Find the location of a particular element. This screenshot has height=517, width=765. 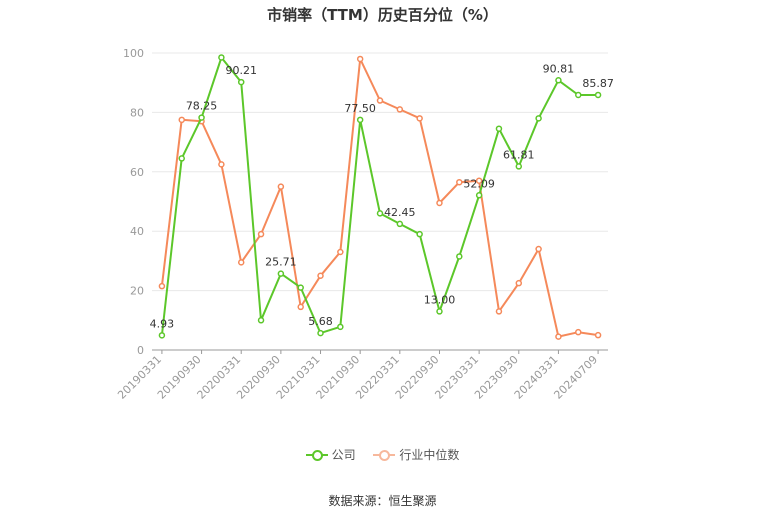

y-tick-label: 80 is located at coordinates (137, 112).